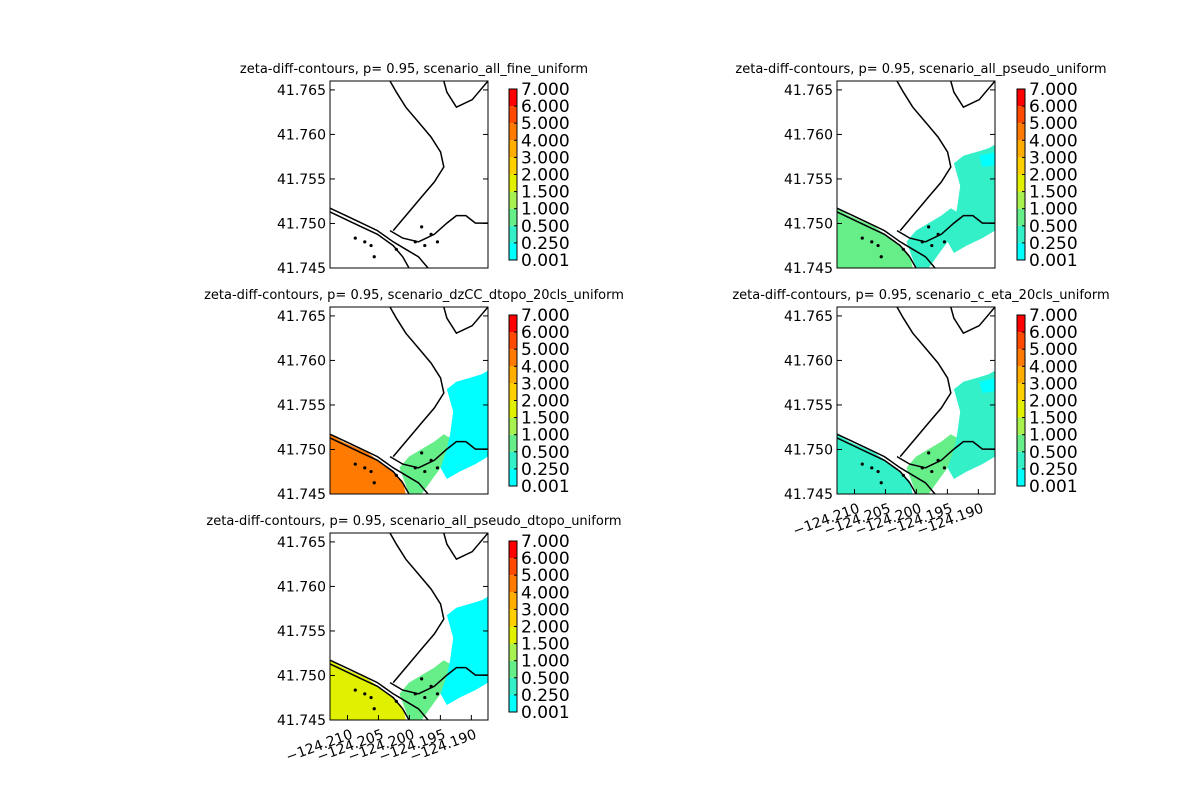 This screenshot has height=800, width=1200. Describe the element at coordinates (808, 406) in the screenshot. I see `y-tick-label: 41.755` at that location.